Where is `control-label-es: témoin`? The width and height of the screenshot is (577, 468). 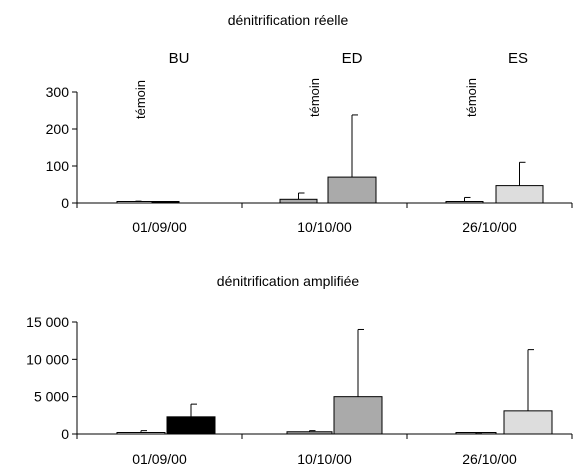
control-label-es: témoin is located at coordinates (471, 97).